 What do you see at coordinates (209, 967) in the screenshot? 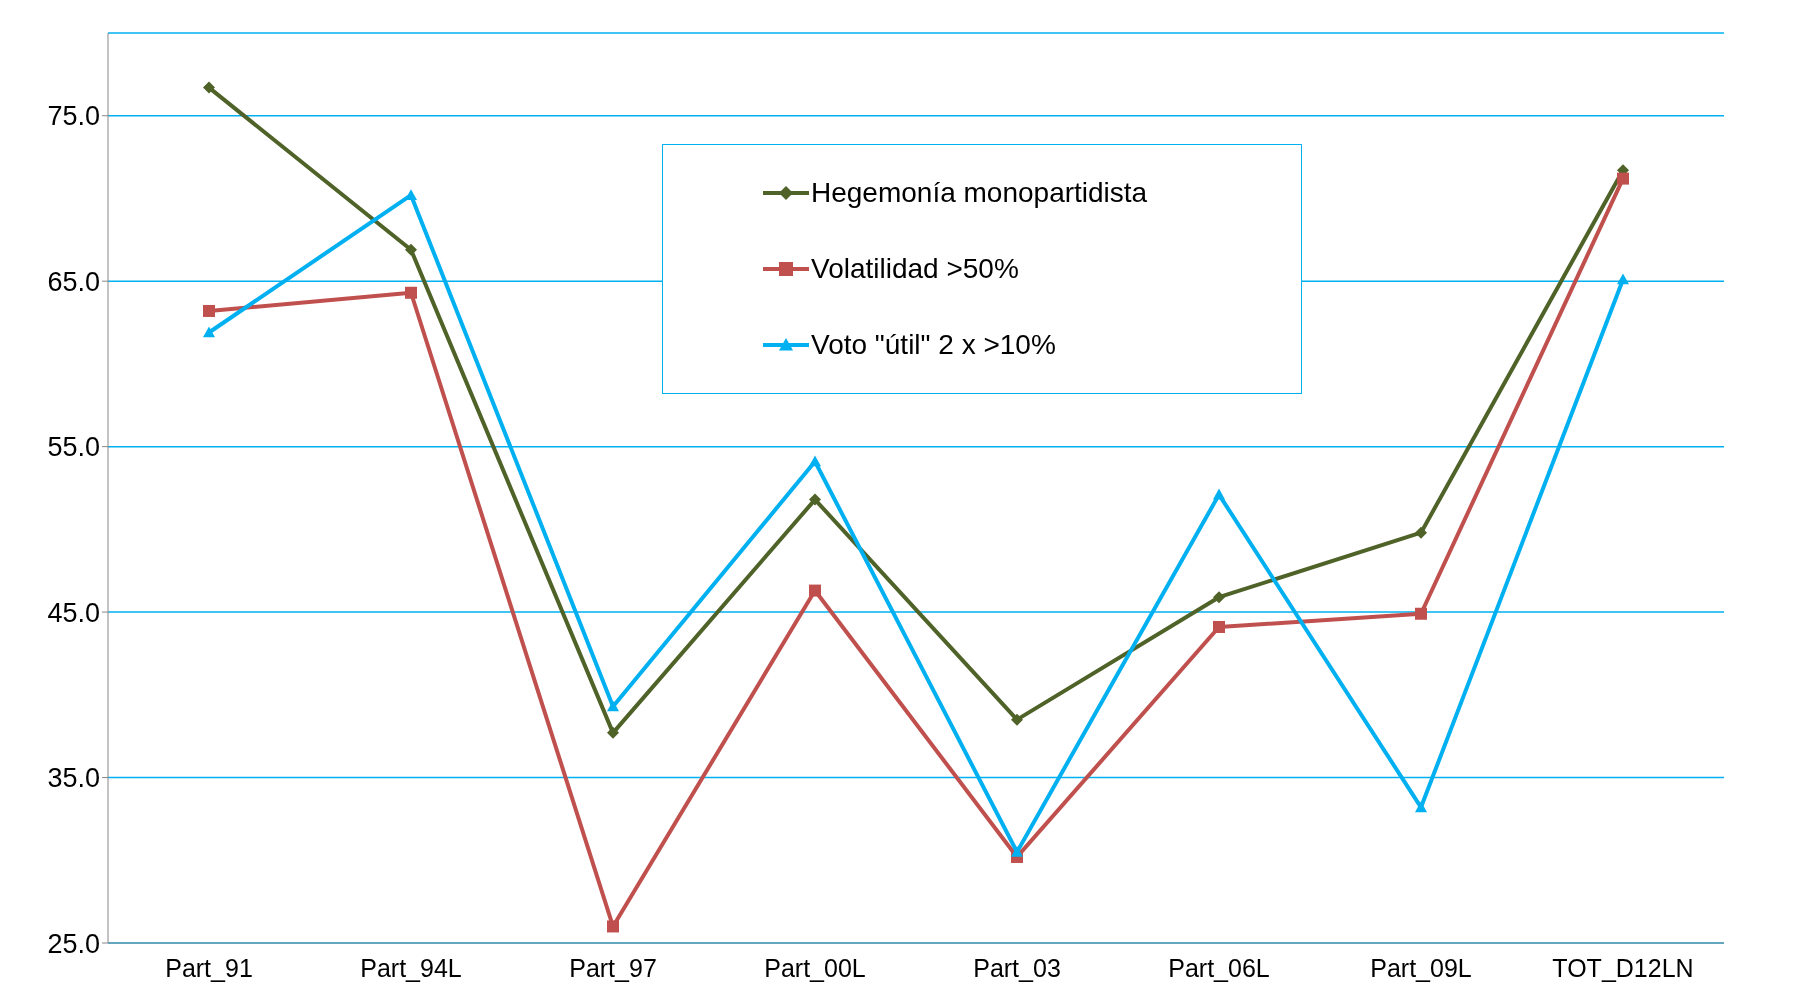
I see `x-tick-label: Part_91` at bounding box center [209, 967].